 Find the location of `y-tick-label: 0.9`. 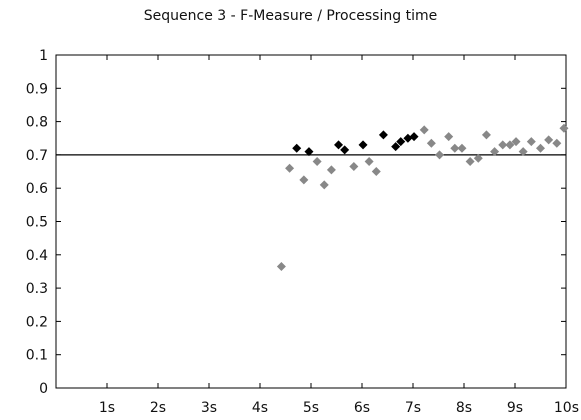

y-tick-label: 0.9 is located at coordinates (37, 89).